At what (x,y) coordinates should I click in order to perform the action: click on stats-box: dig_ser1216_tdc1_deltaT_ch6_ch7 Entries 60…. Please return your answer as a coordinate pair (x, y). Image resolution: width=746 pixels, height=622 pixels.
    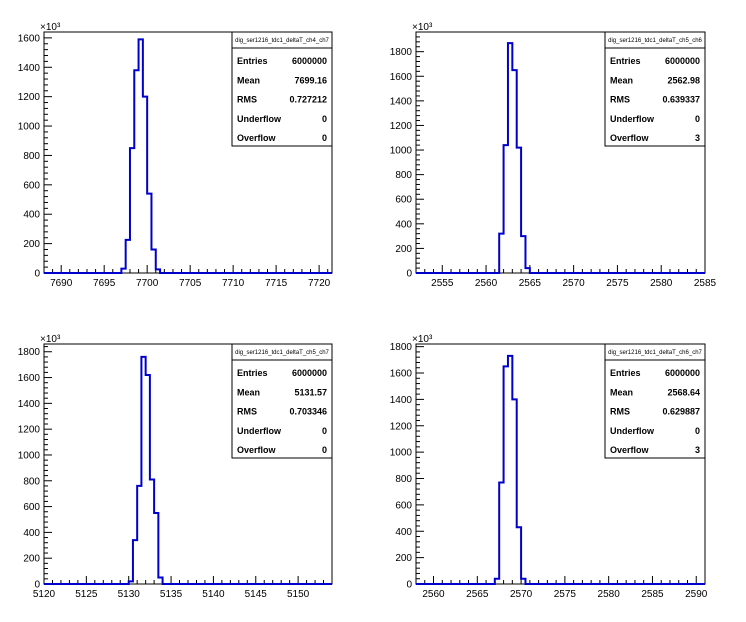
    Looking at the image, I should click on (655, 401).